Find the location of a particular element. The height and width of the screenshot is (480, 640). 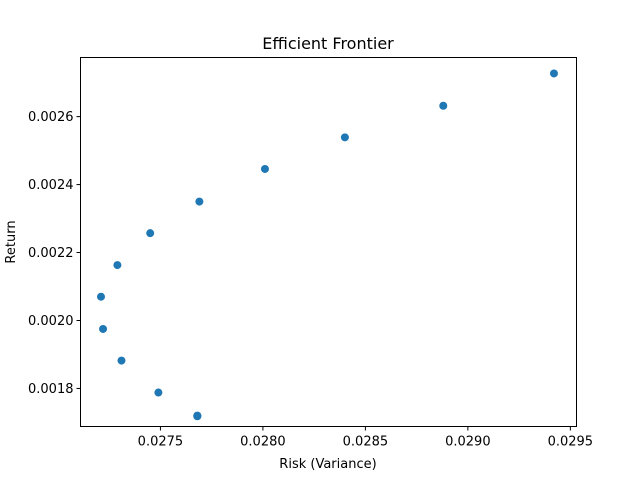

y-tick-label: 0.0020 is located at coordinates (51, 321).